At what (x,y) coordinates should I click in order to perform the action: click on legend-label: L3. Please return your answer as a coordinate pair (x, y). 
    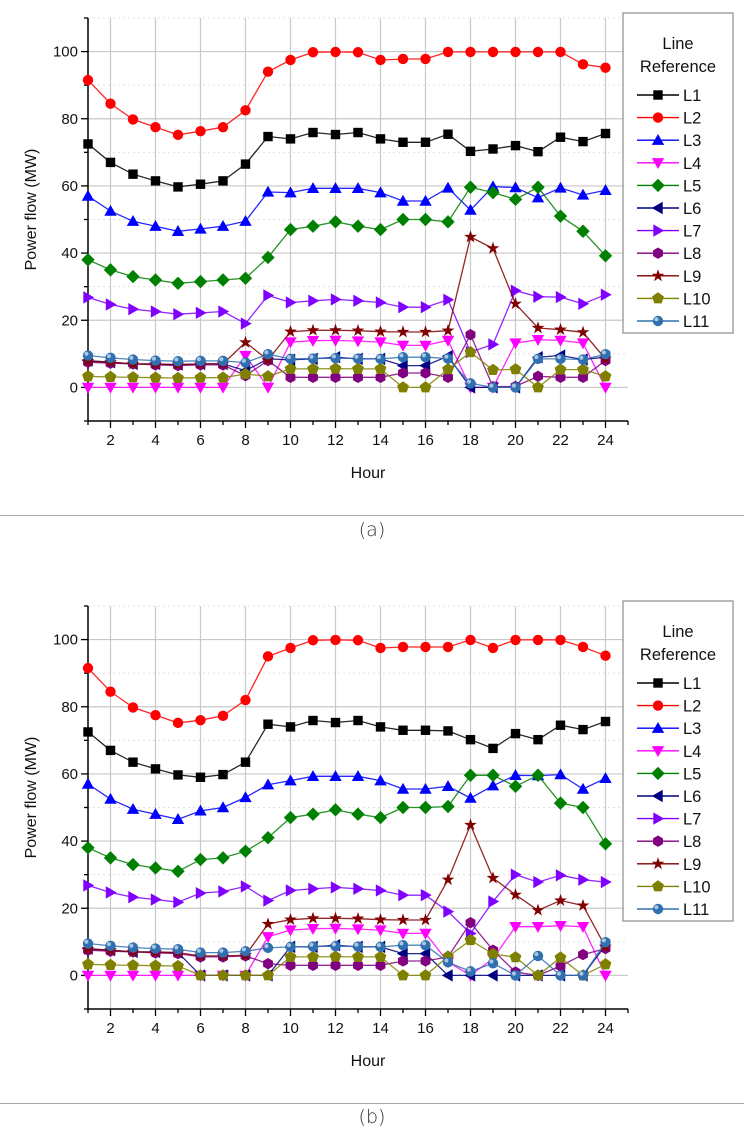
    Looking at the image, I should click on (692, 729).